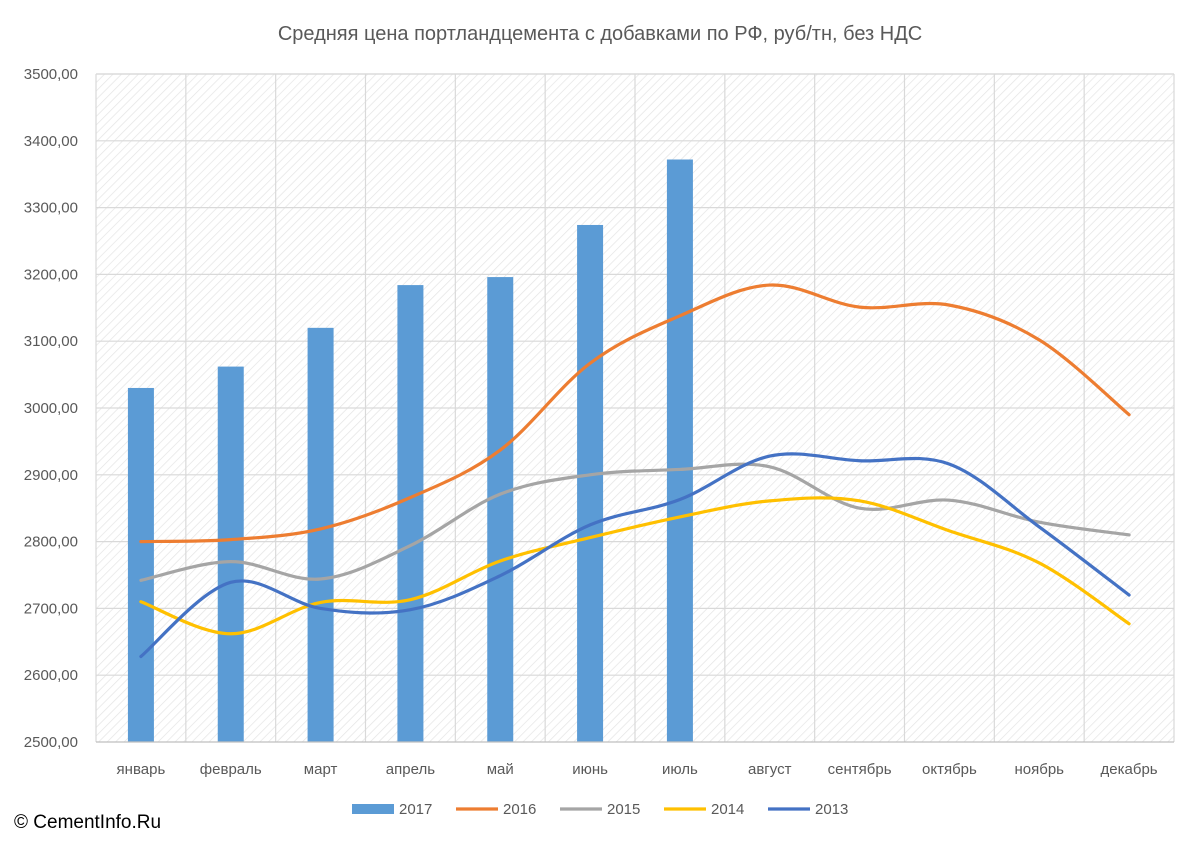 The height and width of the screenshot is (841, 1200). Describe the element at coordinates (51, 675) in the screenshot. I see `y-tick-label: 2600,00` at that location.